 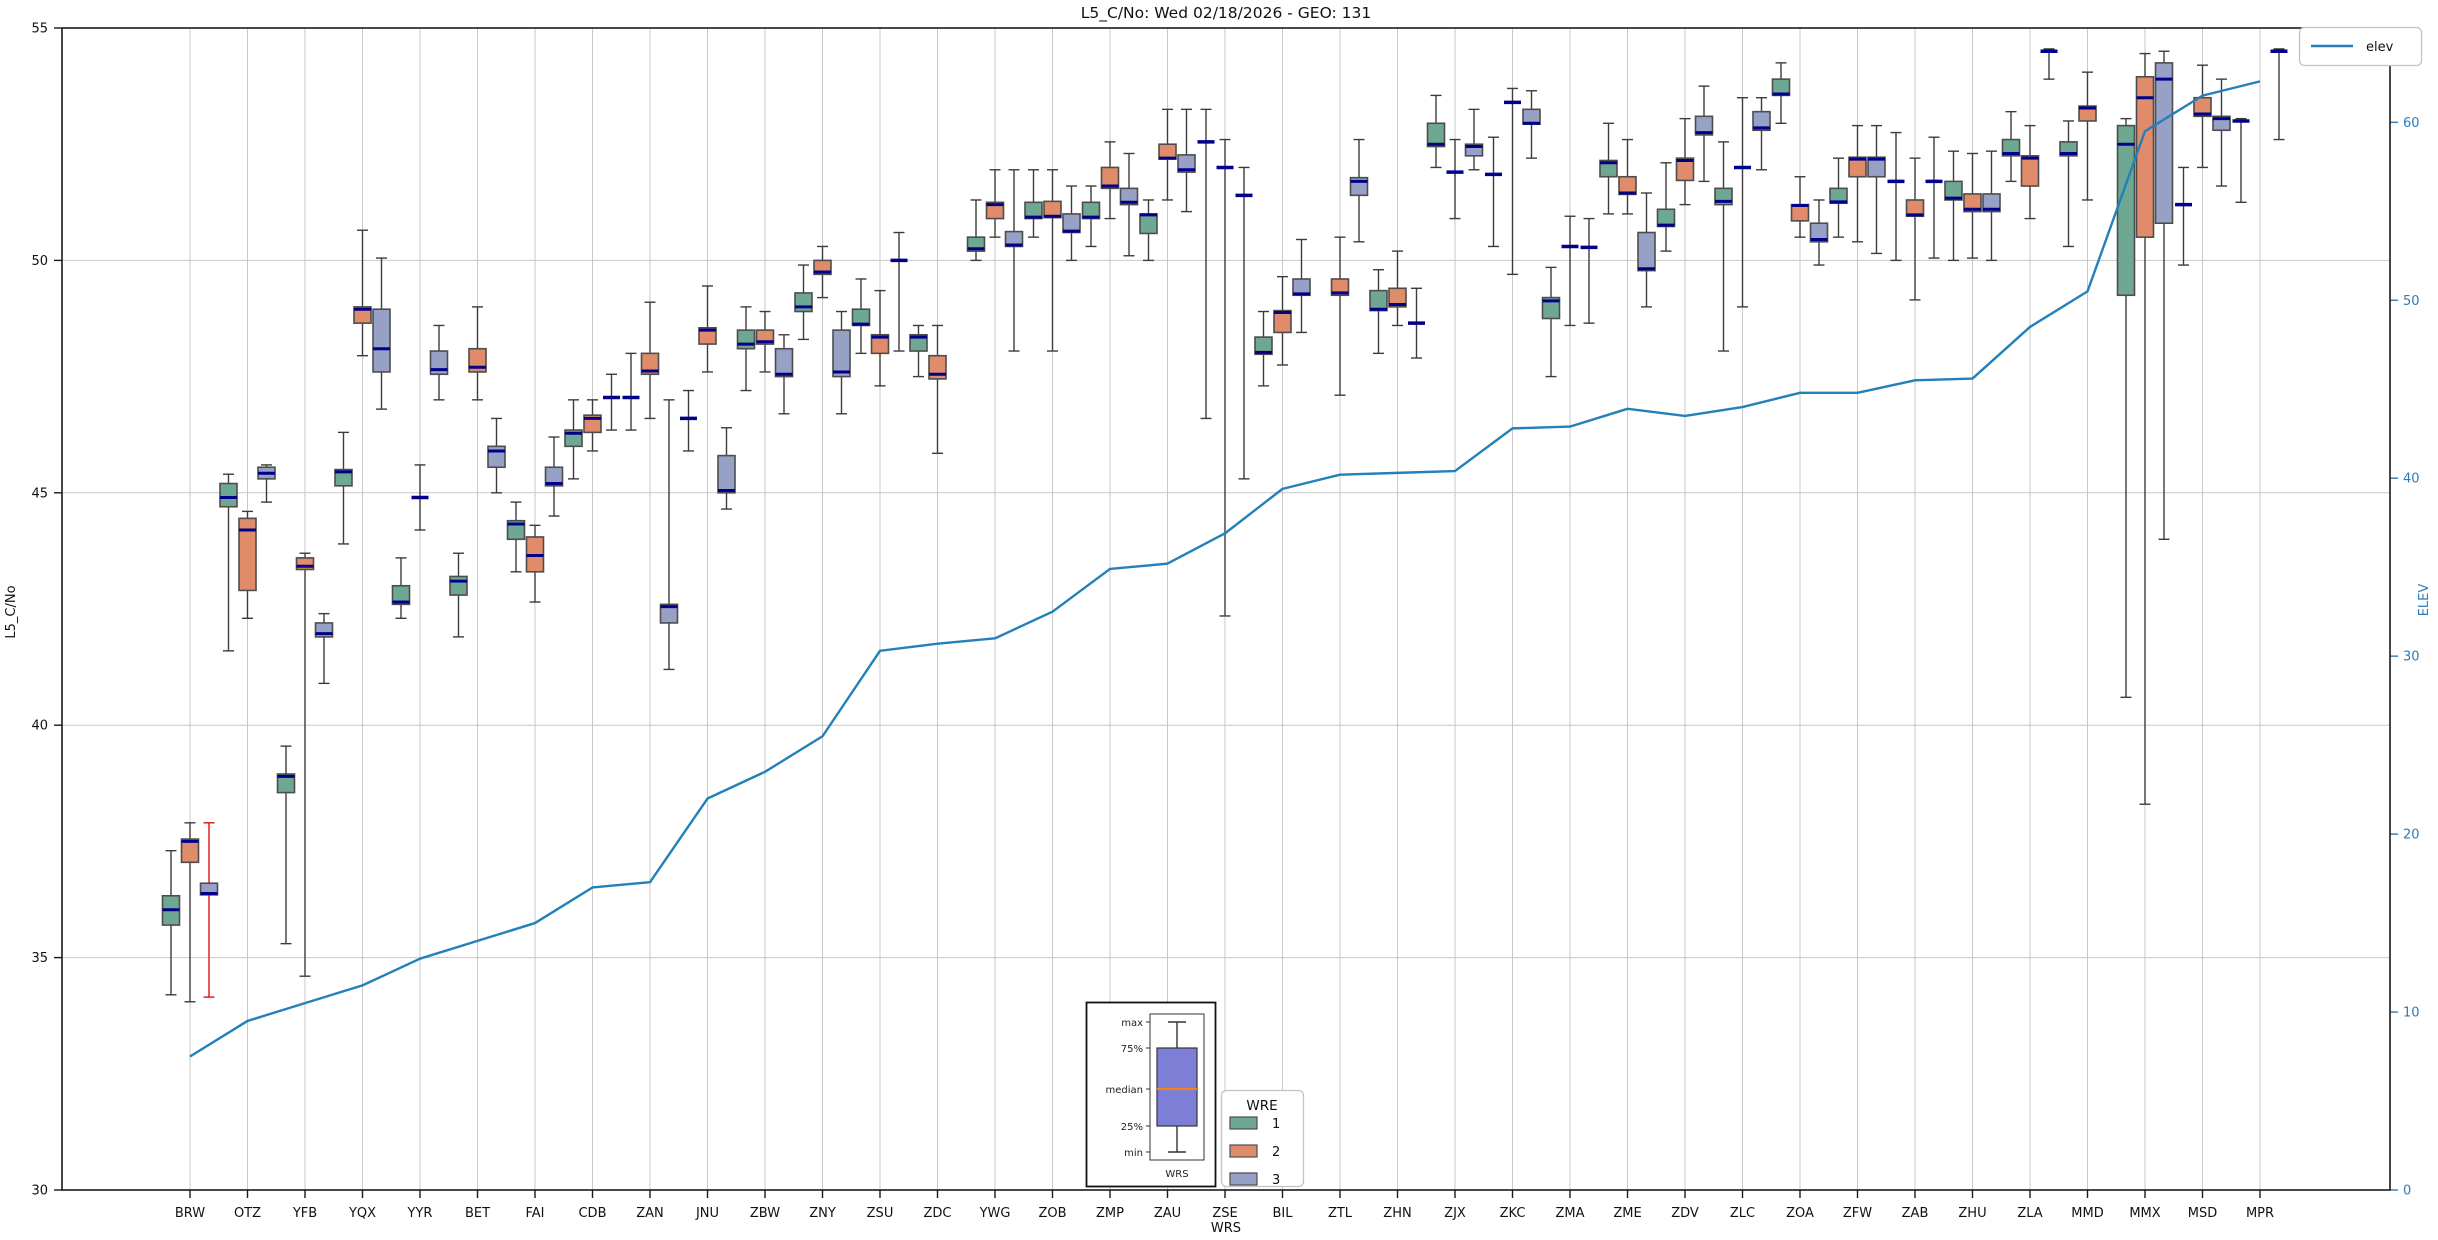 I want to click on box-MMX-wre3, so click(x=2164, y=295).